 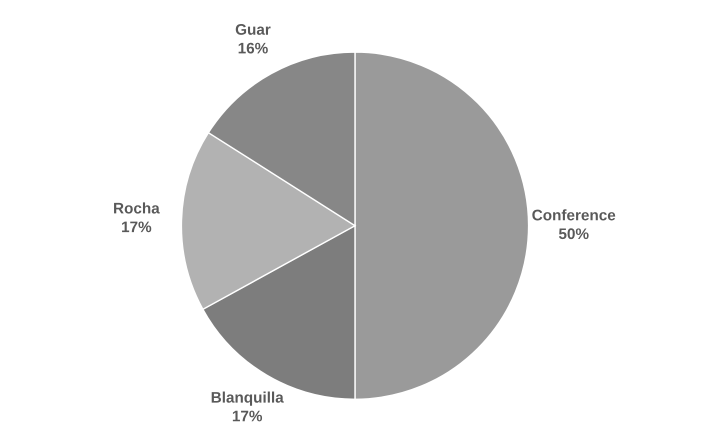 I want to click on data-label: 50%, so click(x=573, y=234).